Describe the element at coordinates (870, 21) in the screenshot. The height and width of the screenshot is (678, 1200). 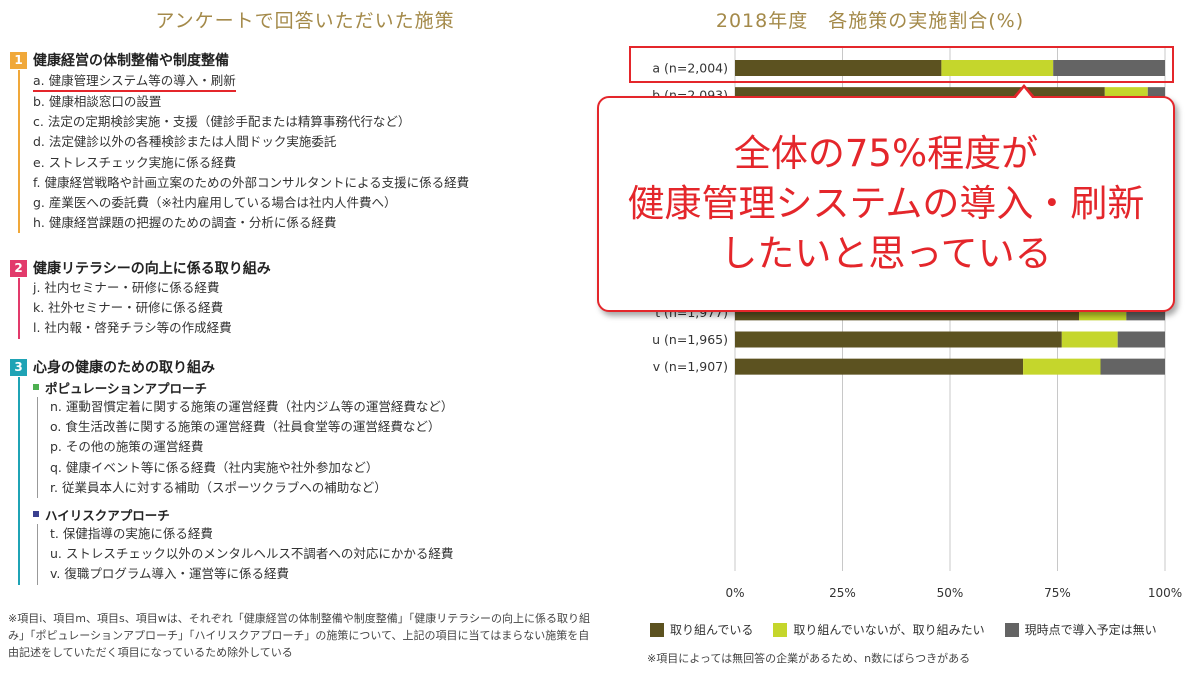
I see `chart-title: 2018年度 各施策の実施割合(%)` at that location.